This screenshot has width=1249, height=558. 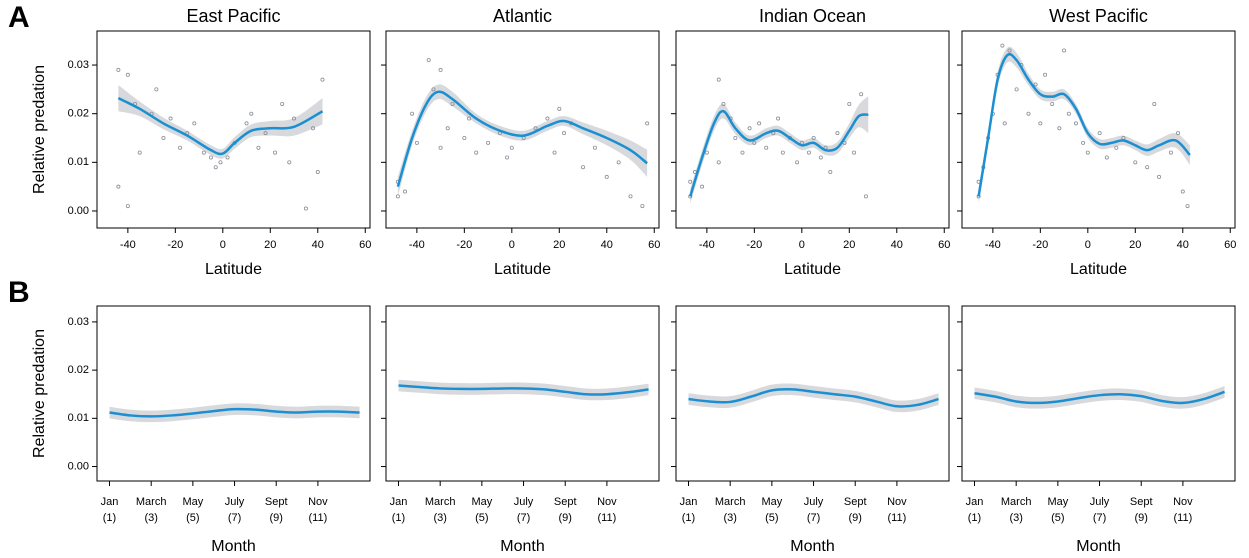 What do you see at coordinates (564, 518) in the screenshot?
I see `x-tick-sublabel: (9)` at bounding box center [564, 518].